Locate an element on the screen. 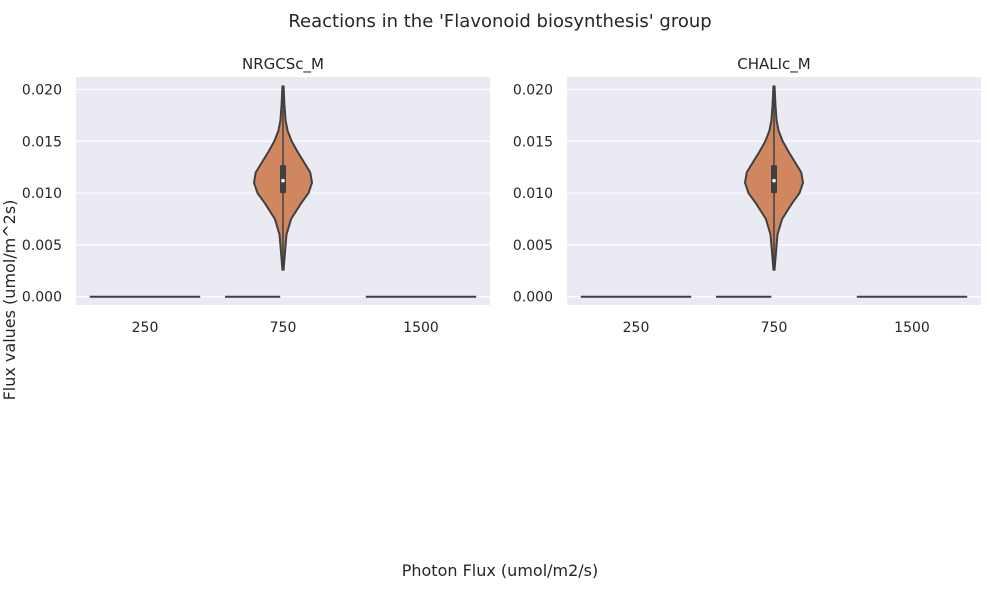  y-axis-label: Flux values (umol/m^2s) is located at coordinates (9, 300).